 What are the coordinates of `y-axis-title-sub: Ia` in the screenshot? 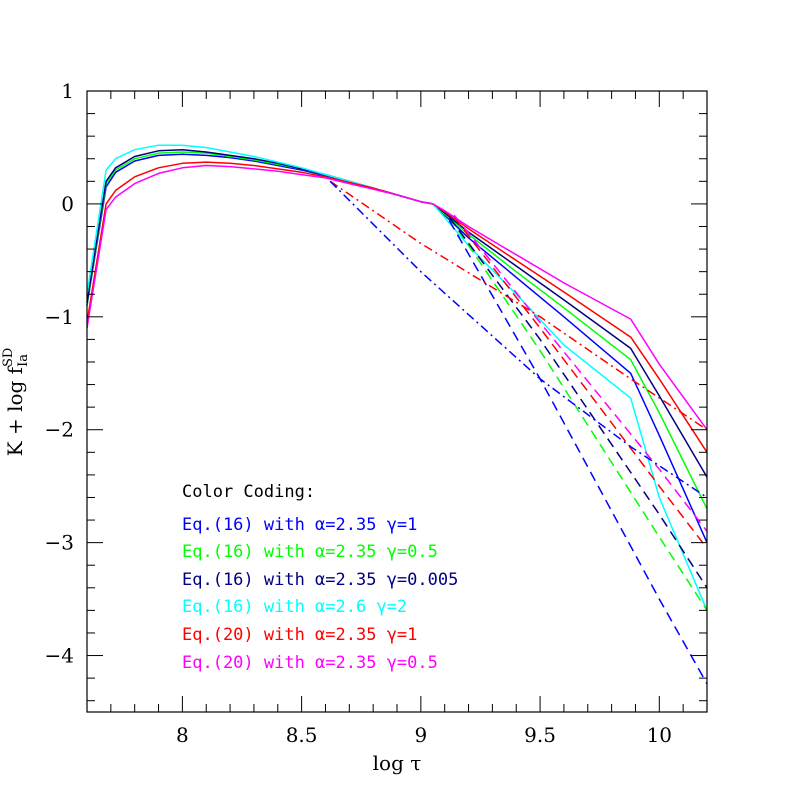 It's located at (23, 360).